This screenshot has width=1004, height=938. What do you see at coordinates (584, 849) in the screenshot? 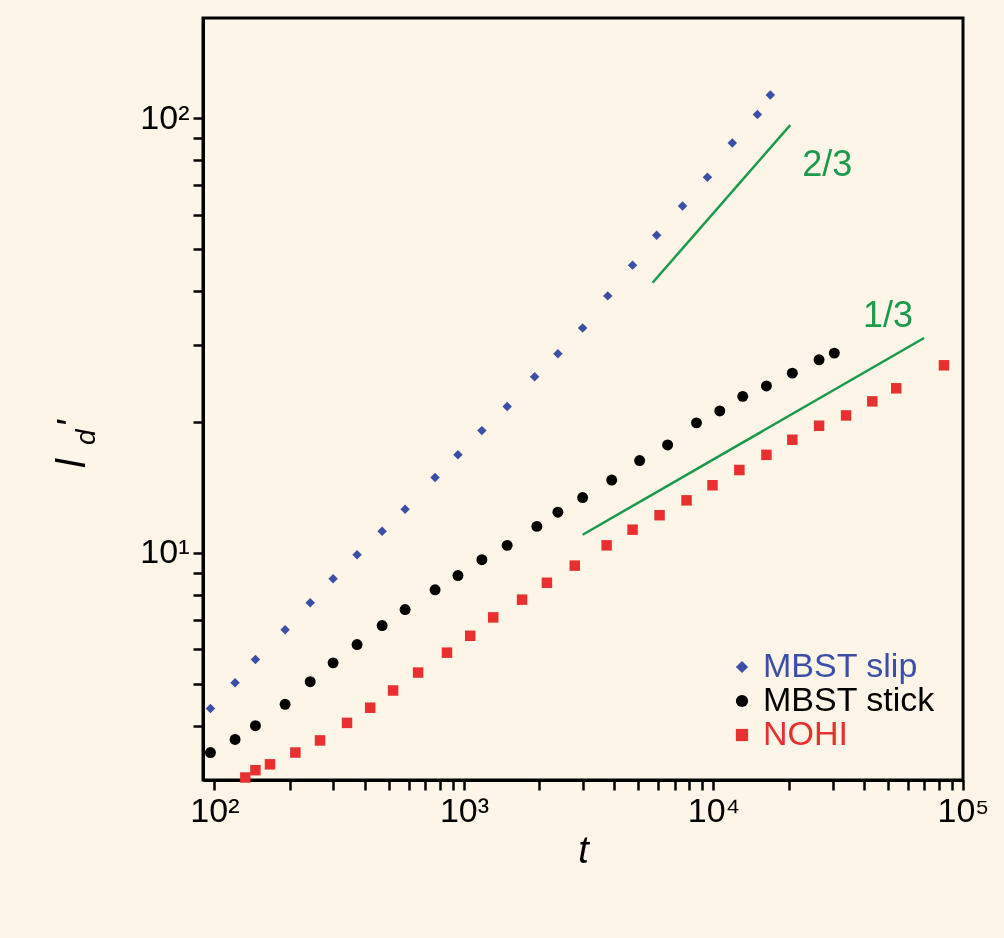
I see `x-axis-title: t` at bounding box center [584, 849].